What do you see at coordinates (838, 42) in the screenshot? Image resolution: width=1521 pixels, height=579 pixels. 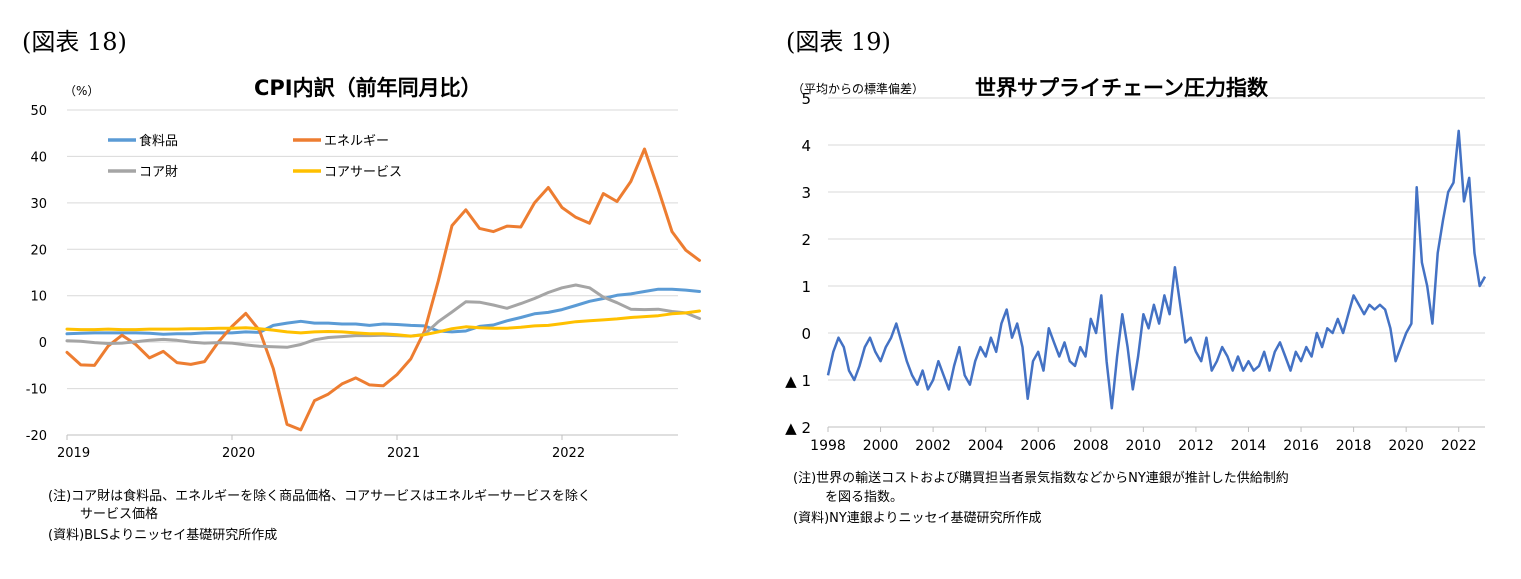 I see `figure-label-right: (図表 19)` at bounding box center [838, 42].